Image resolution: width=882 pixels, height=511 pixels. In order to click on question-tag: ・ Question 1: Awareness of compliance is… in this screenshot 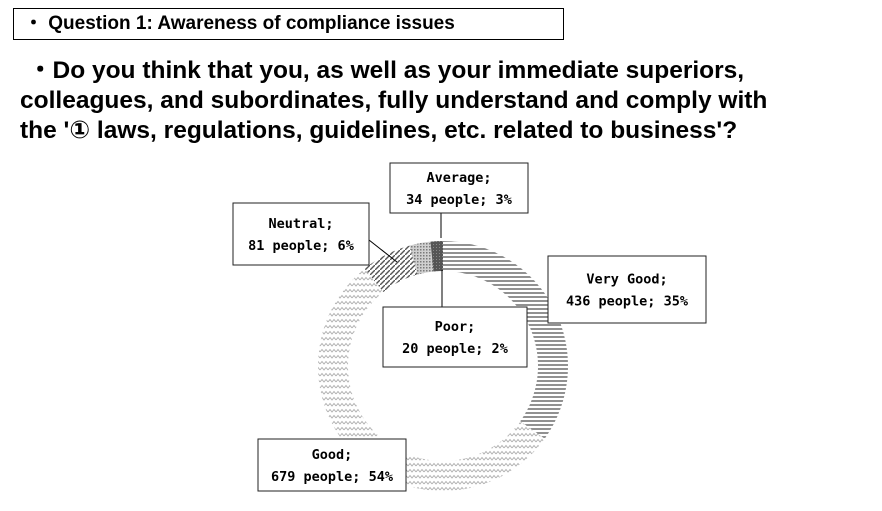, I will do `click(288, 24)`.